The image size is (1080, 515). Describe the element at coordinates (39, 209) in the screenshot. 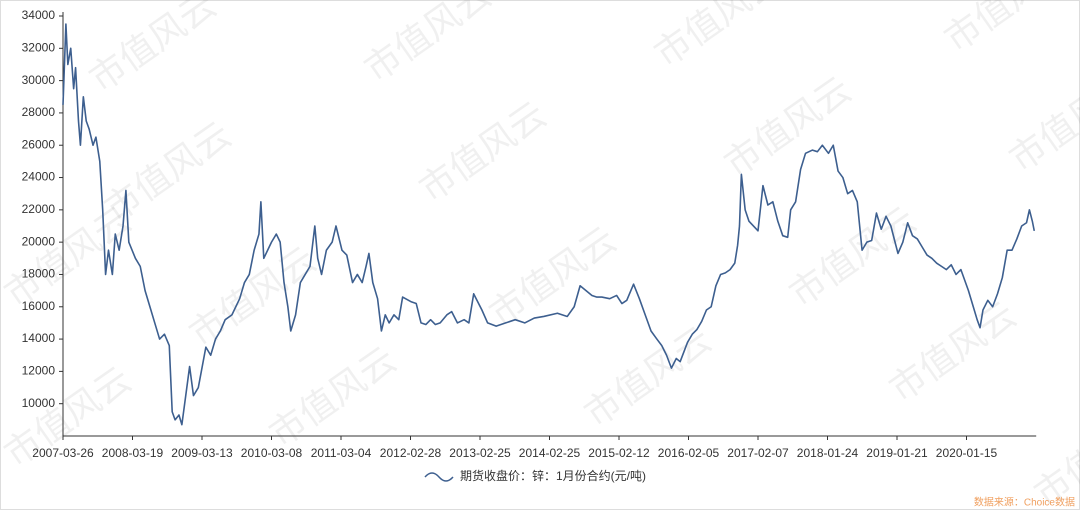

I see `y-tick-label: 22000` at that location.